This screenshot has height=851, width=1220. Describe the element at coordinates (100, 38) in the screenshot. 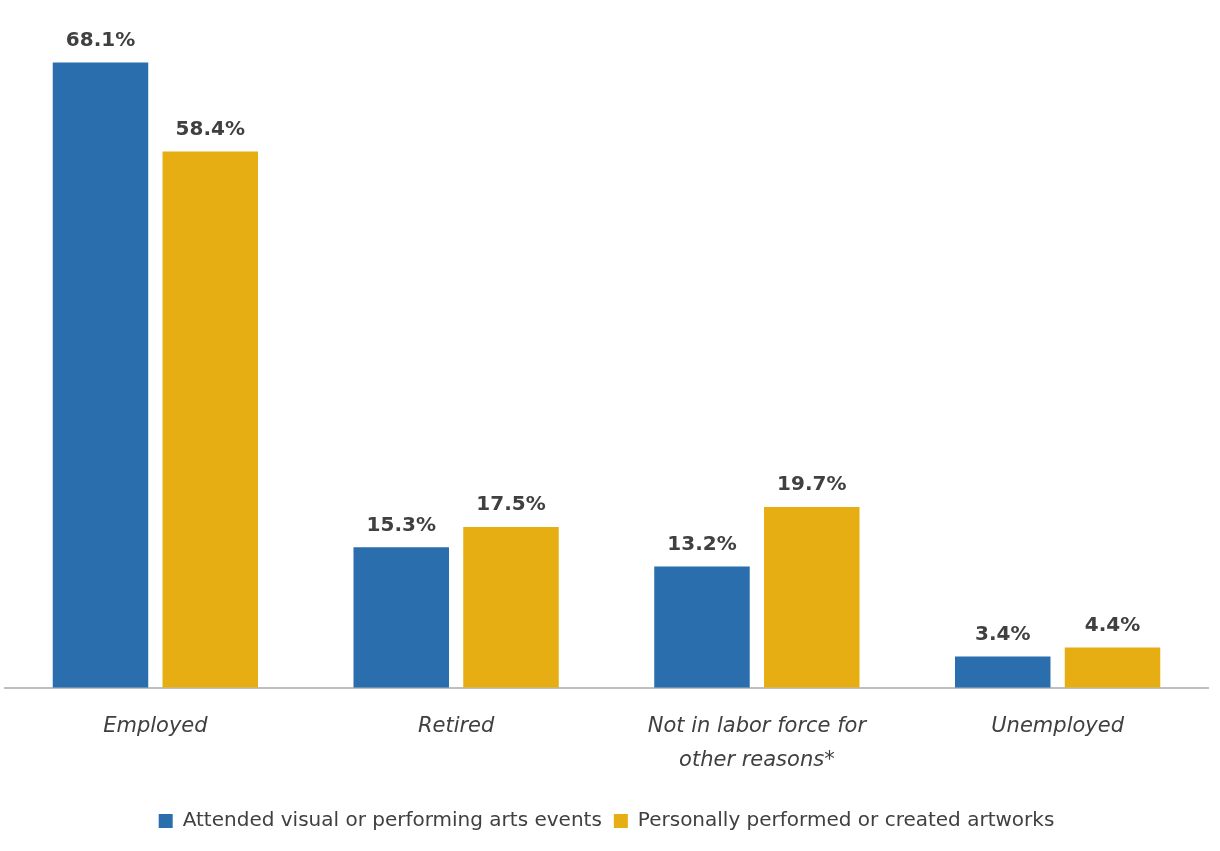

I see `data-label: 68.1%` at that location.